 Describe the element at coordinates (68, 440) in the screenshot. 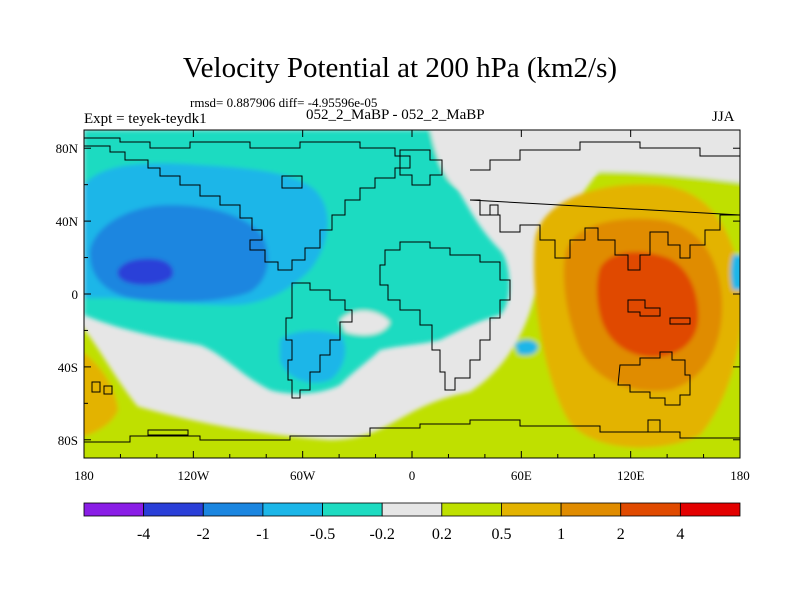

I see `y-tick-label: 80S` at that location.